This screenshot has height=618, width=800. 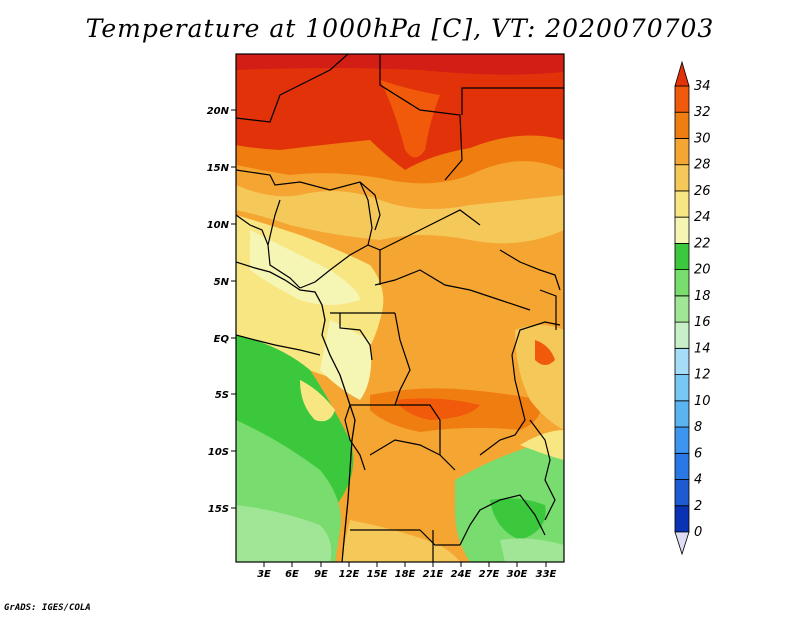 What do you see at coordinates (222, 339) in the screenshot?
I see `lat-label: EQ` at bounding box center [222, 339].